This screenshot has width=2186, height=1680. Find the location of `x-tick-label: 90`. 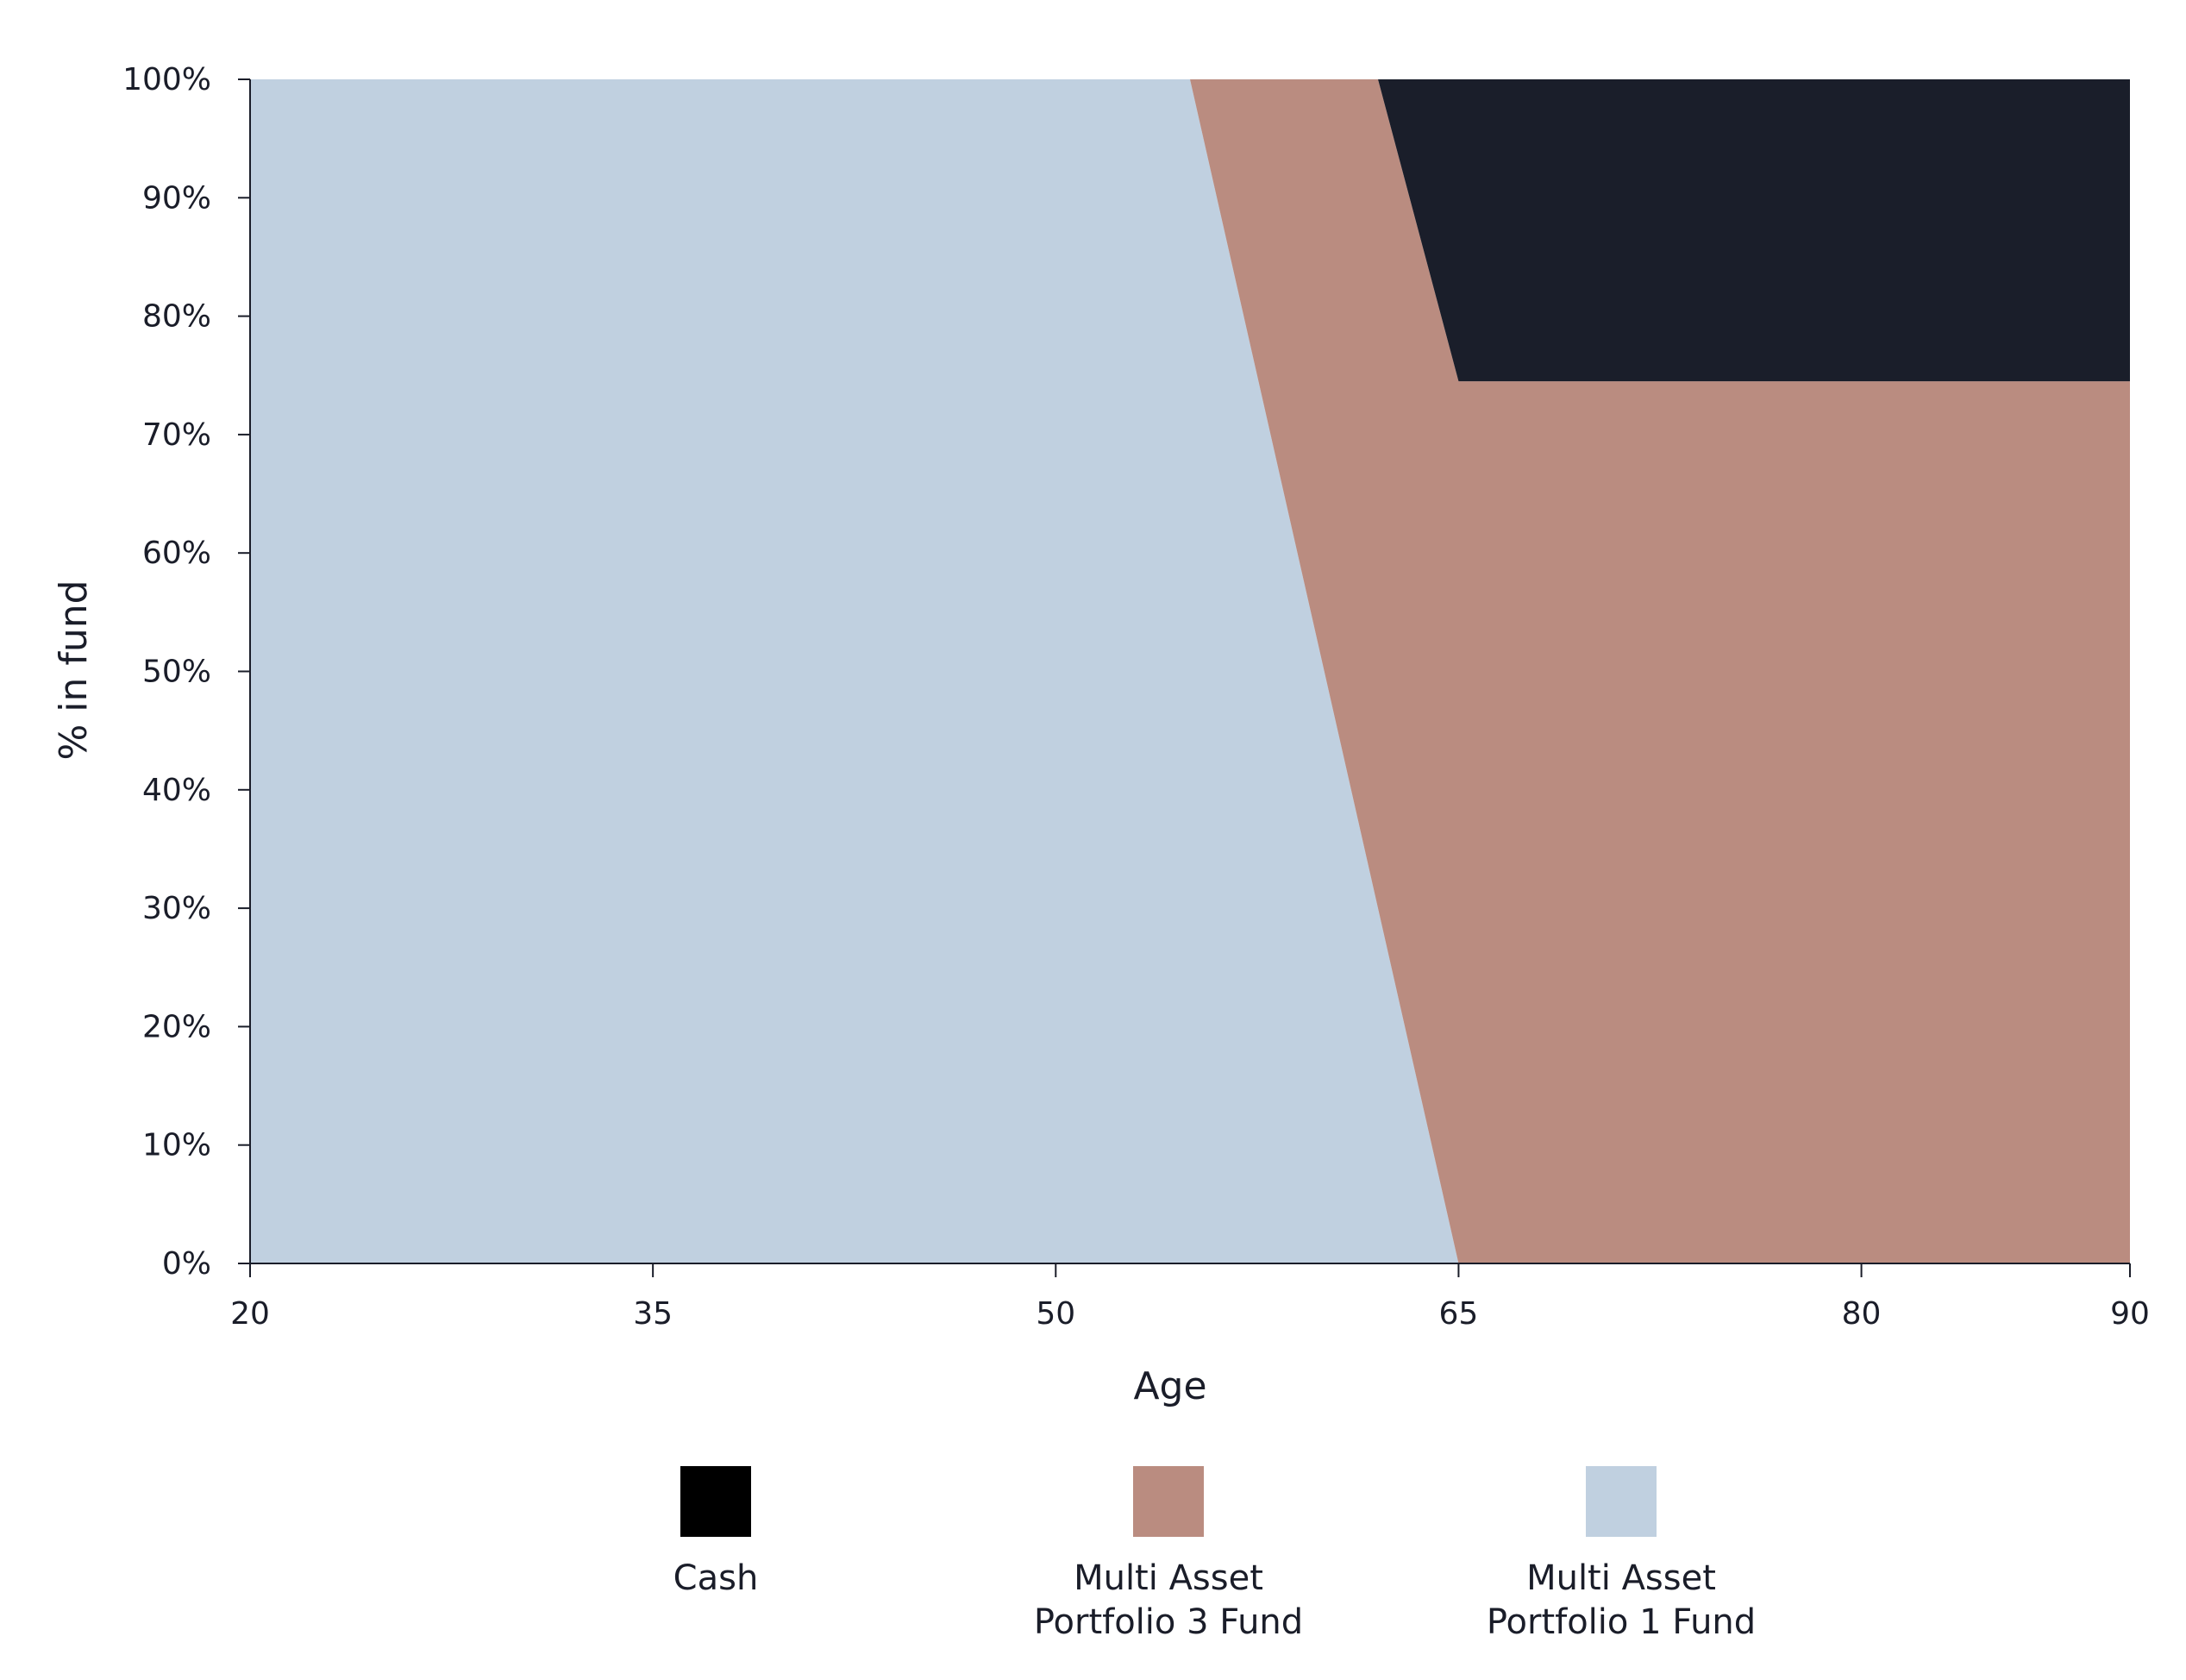

x-tick-label: 90 is located at coordinates (2130, 1314).